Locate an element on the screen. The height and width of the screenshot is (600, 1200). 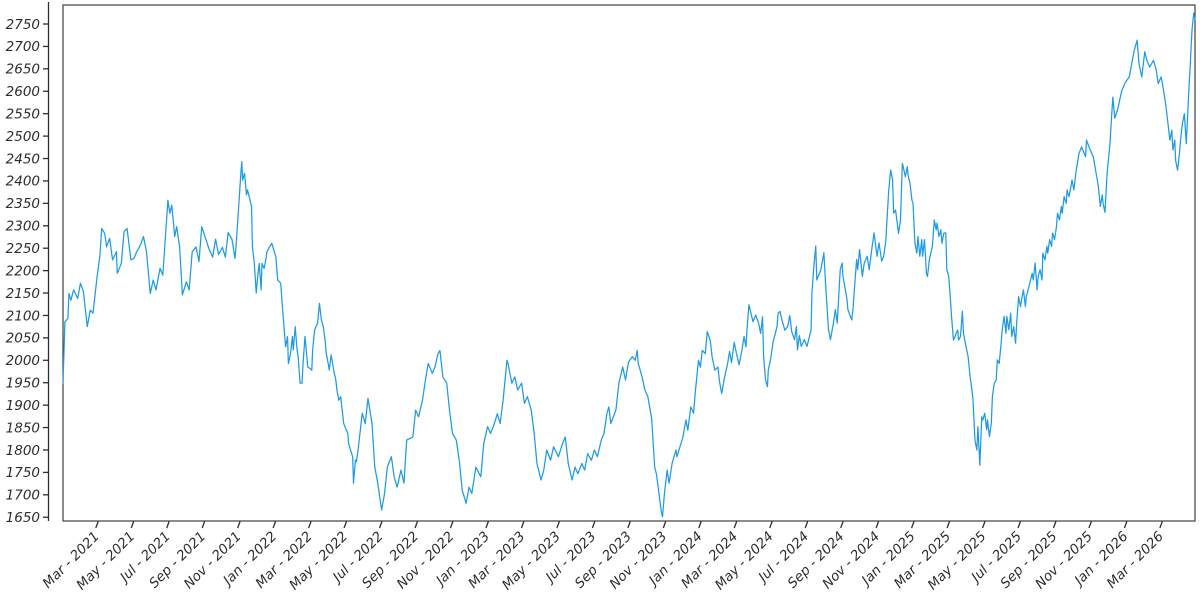
y-tick-label: 2100 is located at coordinates (23, 316).